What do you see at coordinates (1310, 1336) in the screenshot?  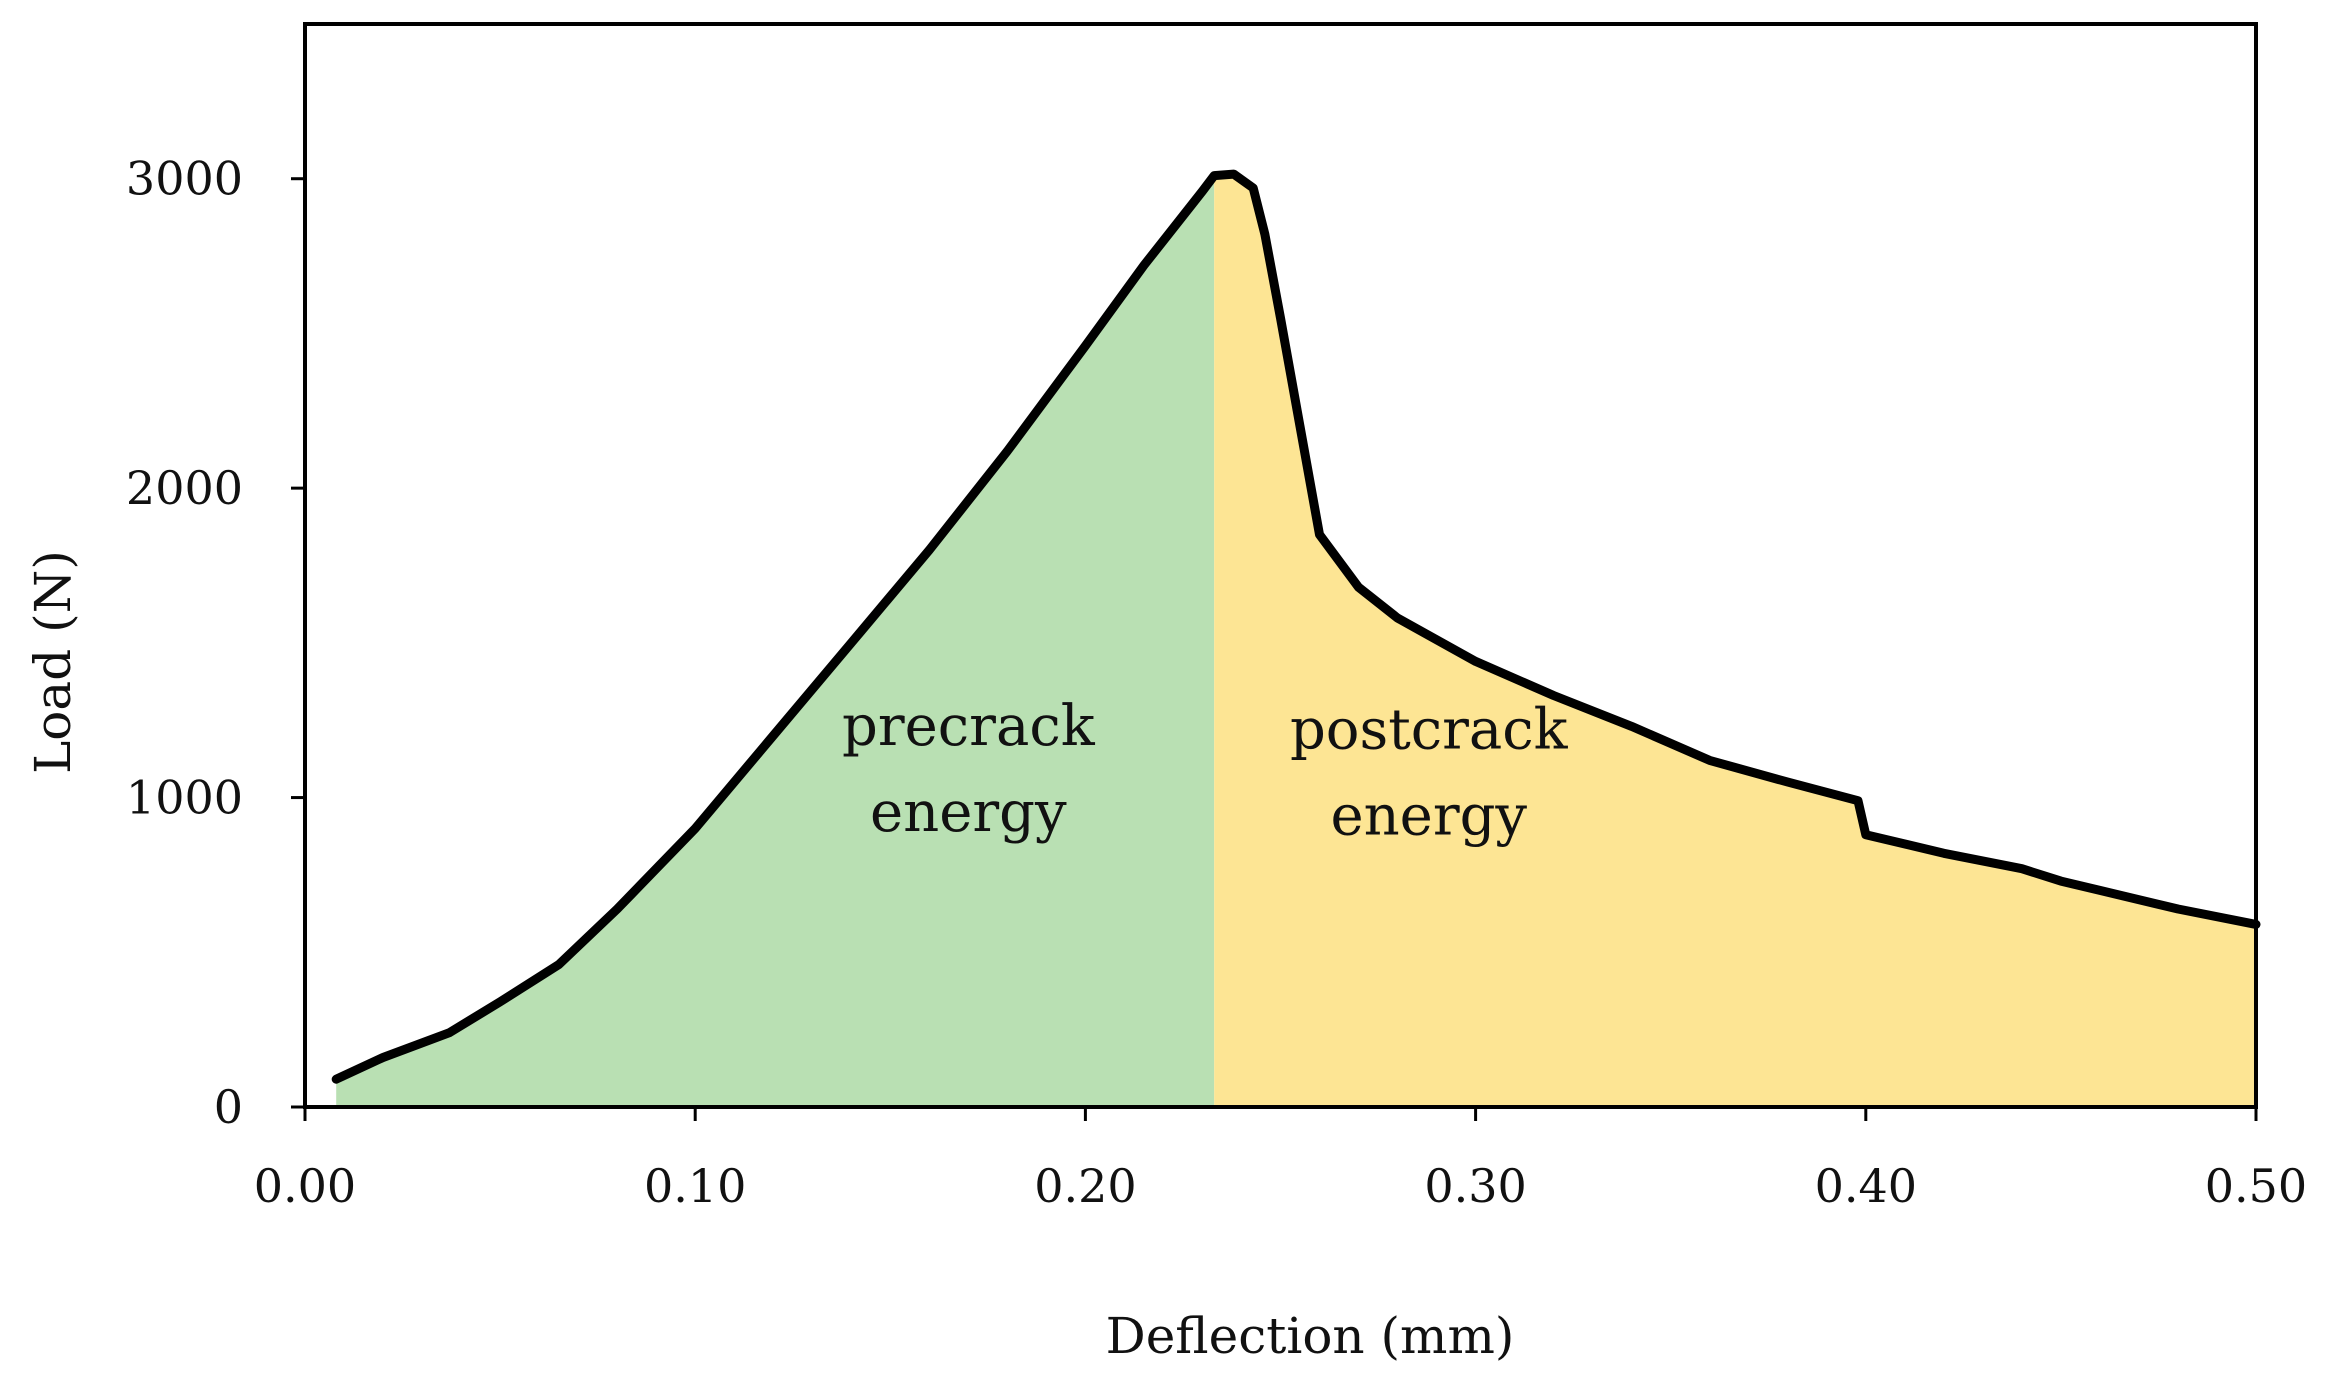 I see `x-axis-title: Deflection (mm)` at bounding box center [1310, 1336].